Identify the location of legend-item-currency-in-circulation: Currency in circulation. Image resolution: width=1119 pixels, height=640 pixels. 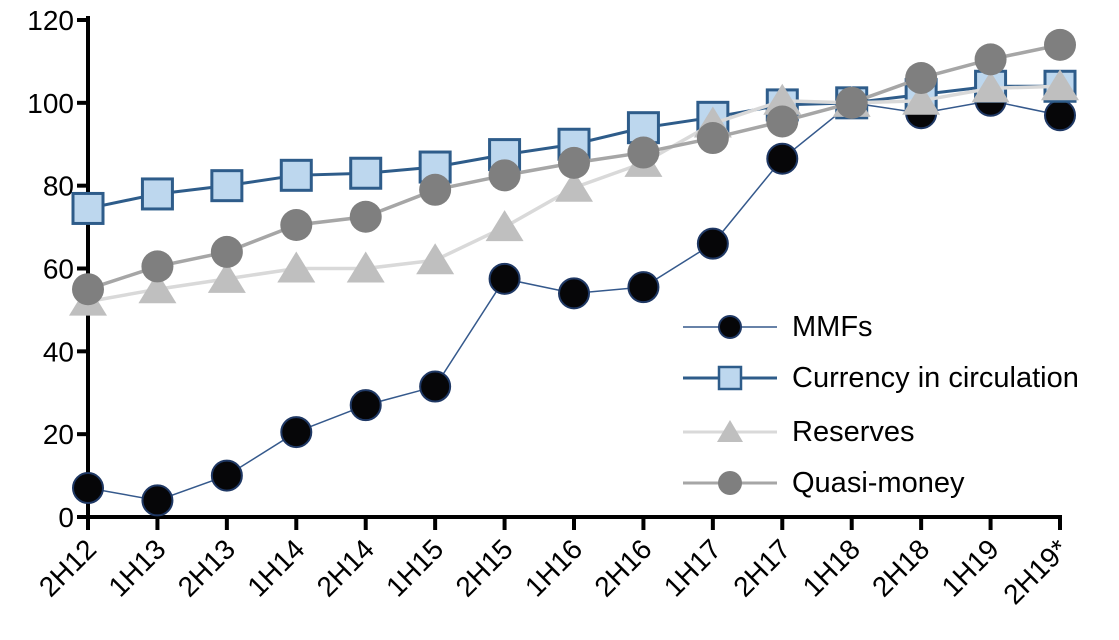
(879, 378).